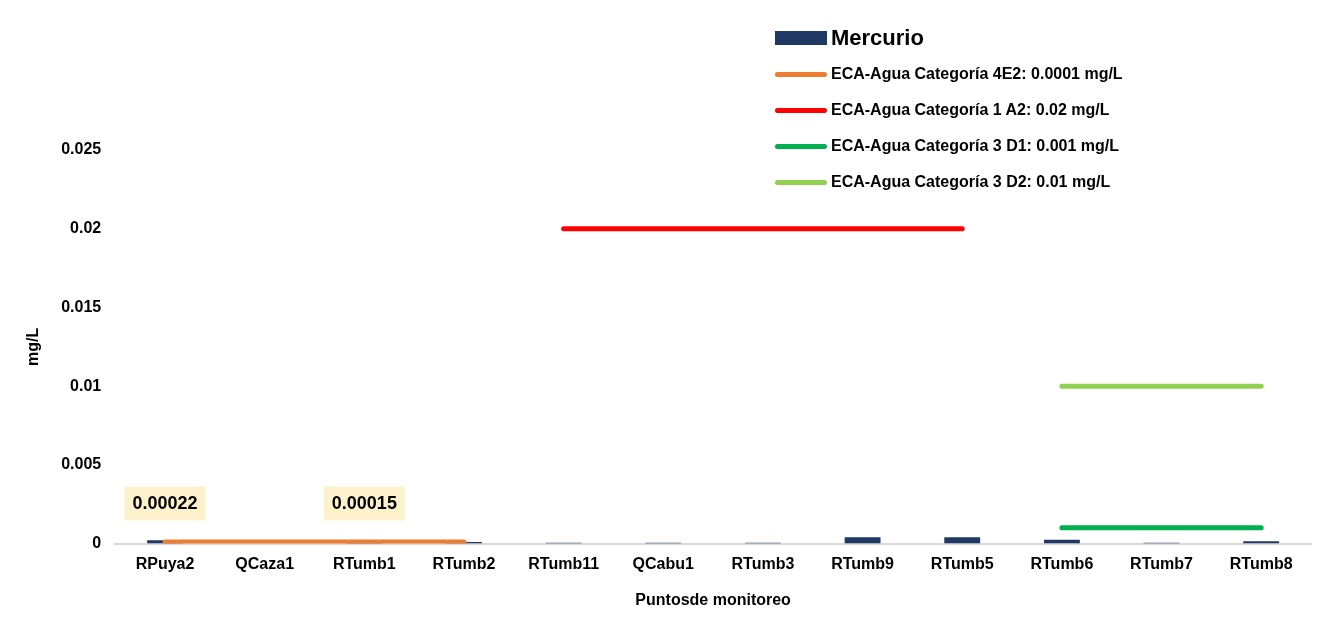 The height and width of the screenshot is (634, 1331). What do you see at coordinates (86, 228) in the screenshot?
I see `y-tick-label: 0.02` at bounding box center [86, 228].